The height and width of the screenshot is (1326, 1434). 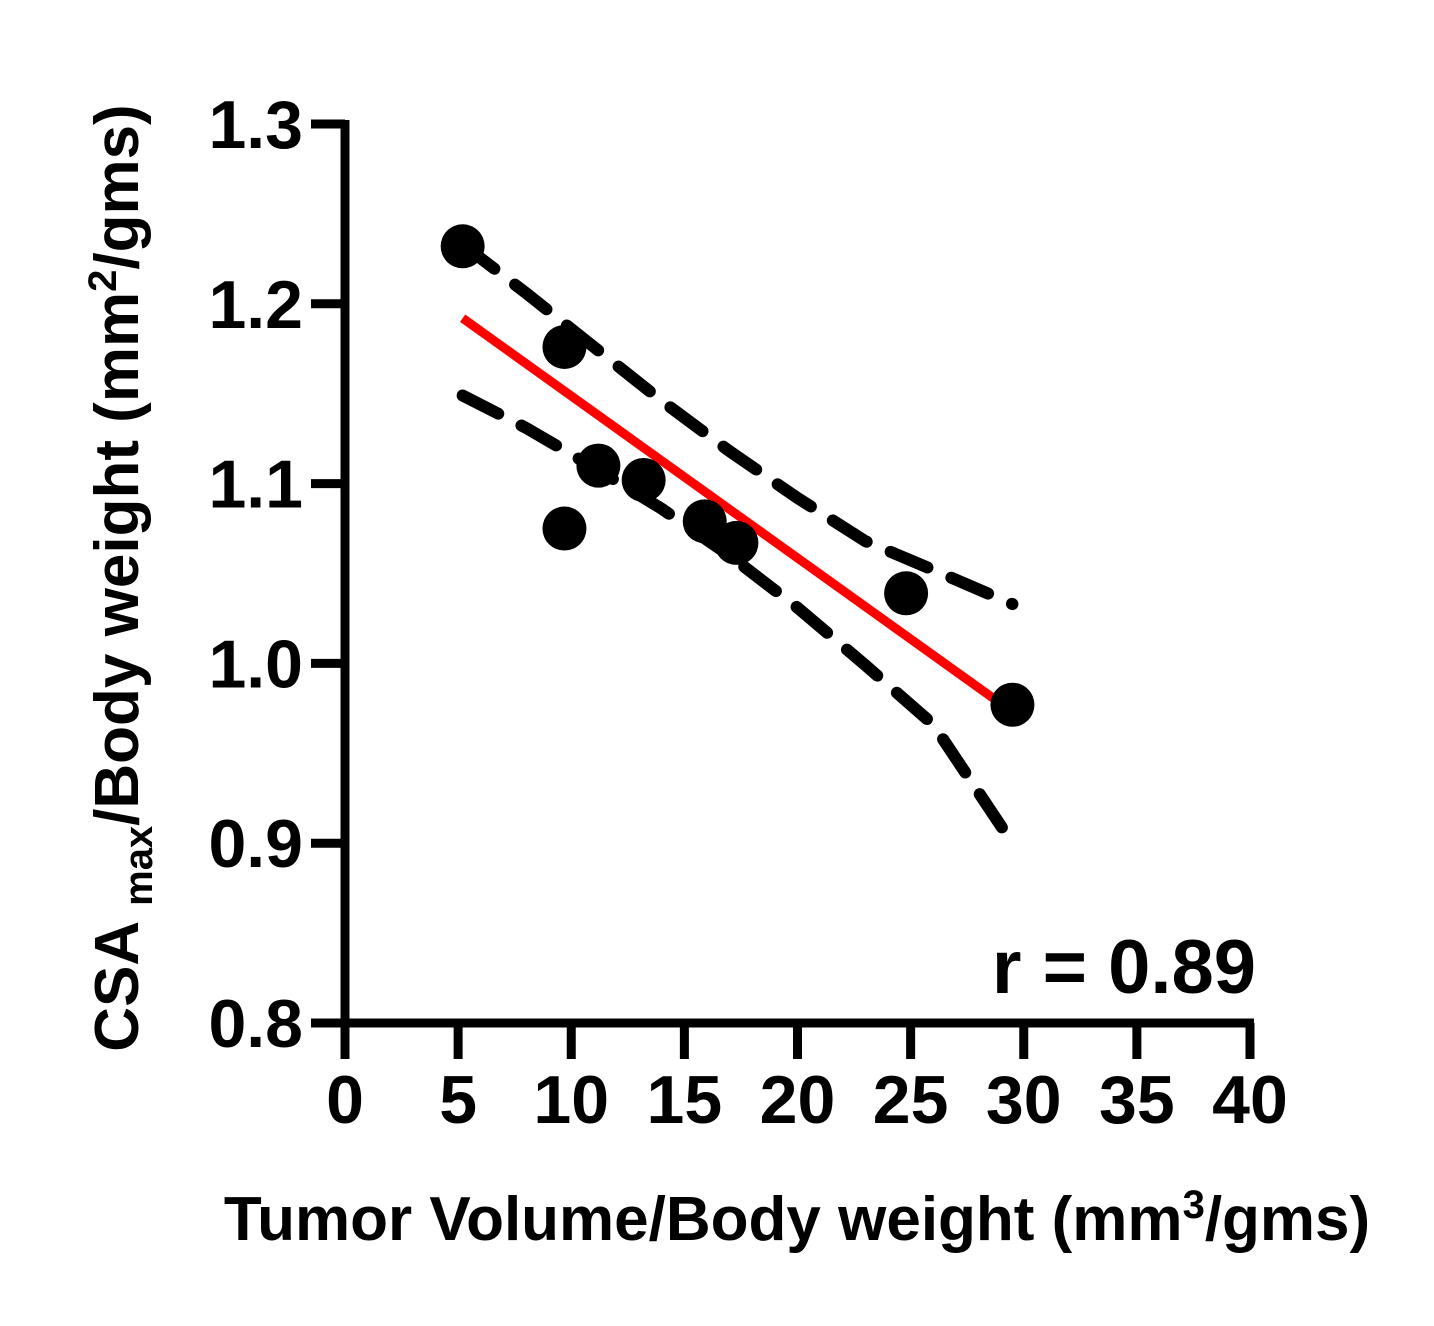 I want to click on r-value-annotation: r = 0.89, so click(x=1124, y=967).